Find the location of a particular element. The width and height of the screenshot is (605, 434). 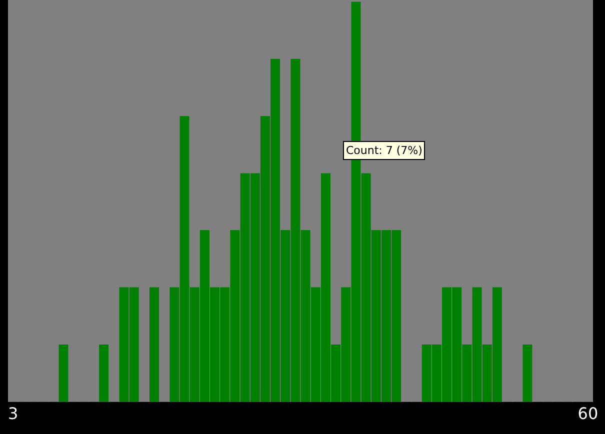

x-tick-label: 60 is located at coordinates (588, 413).